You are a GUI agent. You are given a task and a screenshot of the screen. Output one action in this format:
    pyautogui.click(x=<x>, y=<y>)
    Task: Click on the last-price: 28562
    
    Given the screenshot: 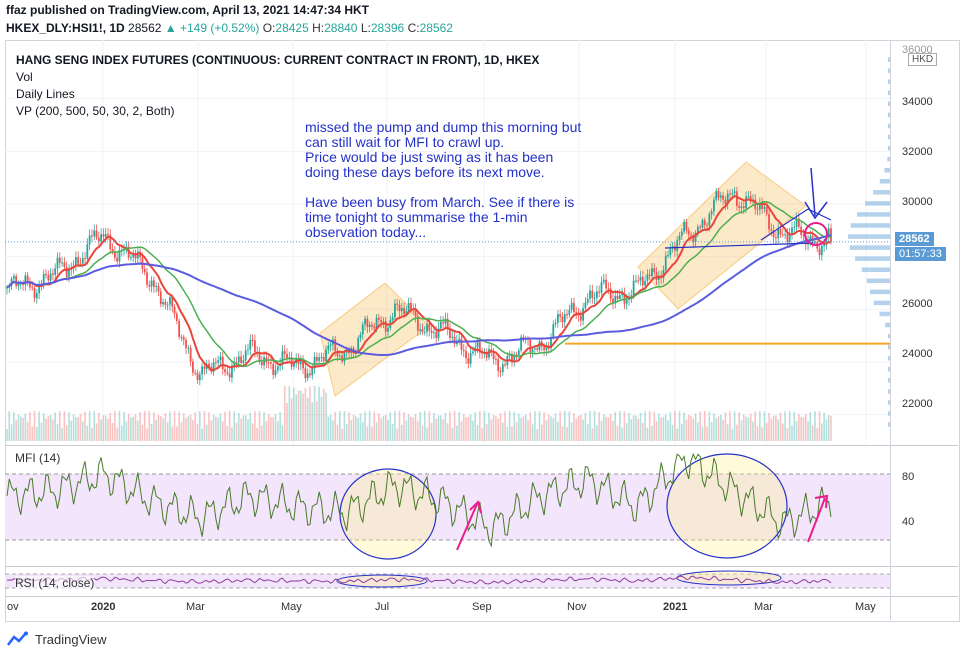 What is the action you would take?
    pyautogui.click(x=145, y=28)
    